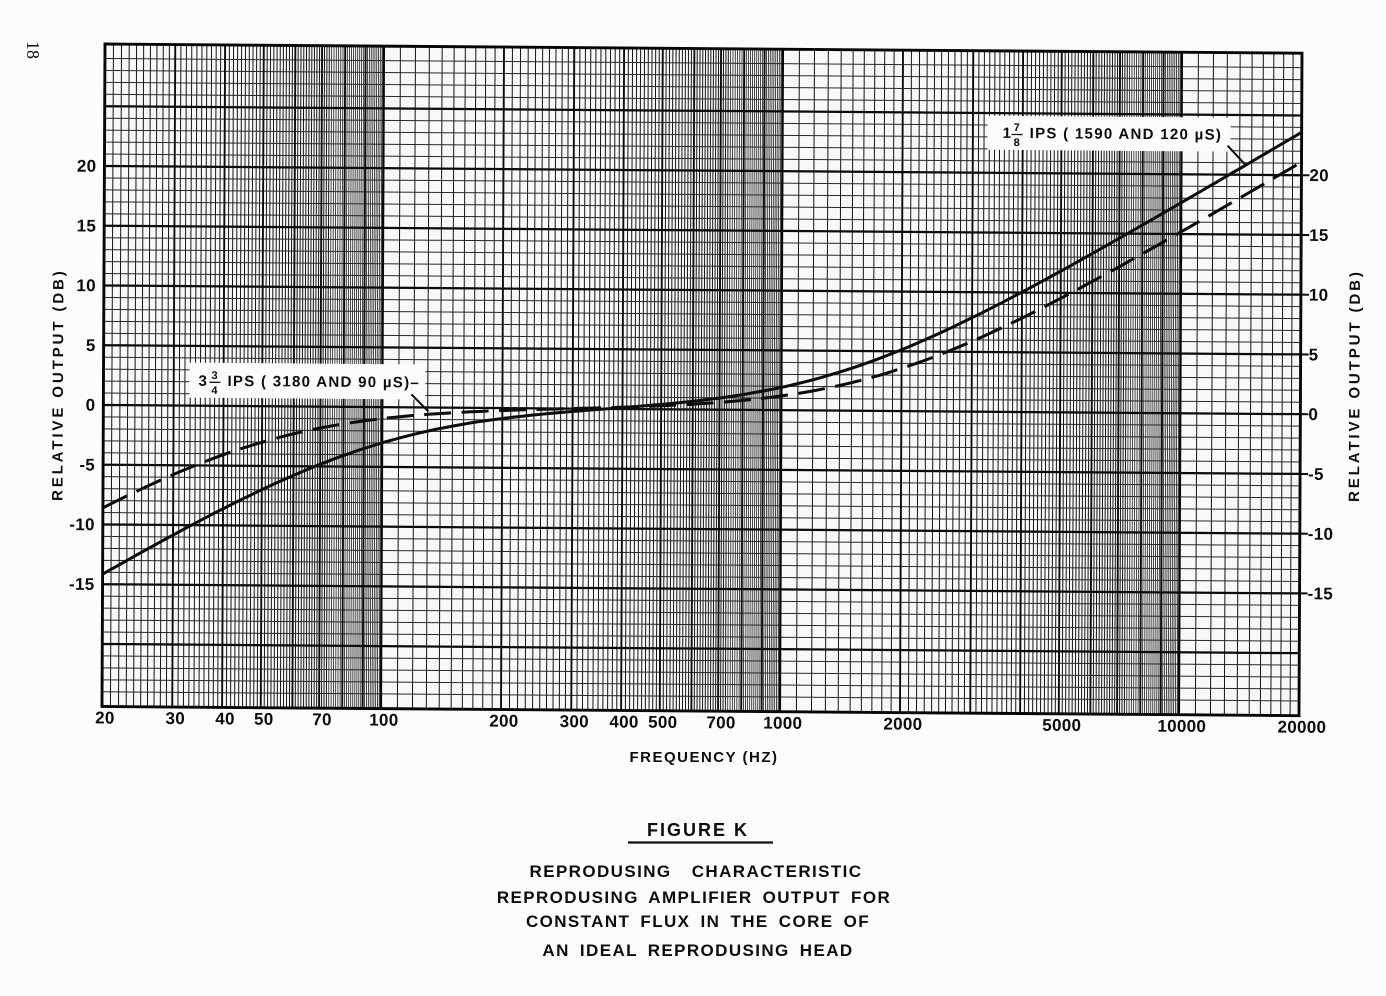  What do you see at coordinates (1302, 727) in the screenshot?
I see `svg-text: 20000` at bounding box center [1302, 727].